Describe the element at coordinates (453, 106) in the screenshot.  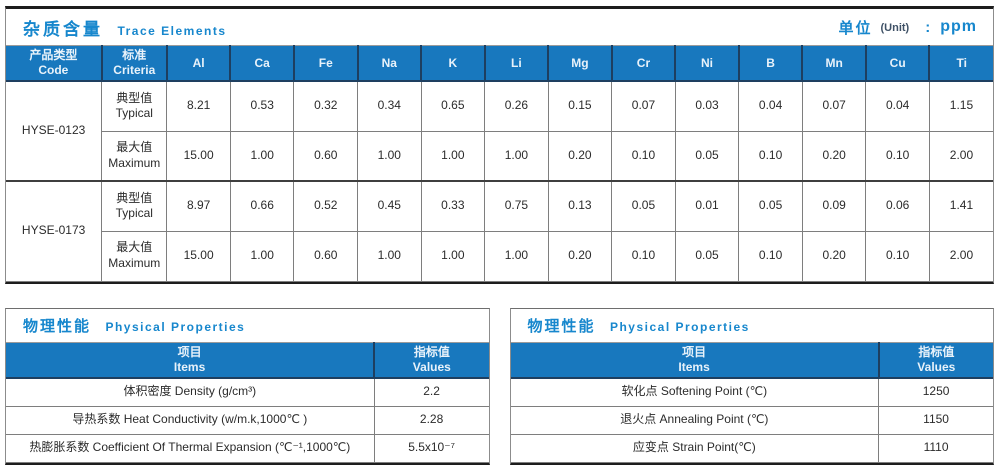
I see `value-cell: 0.65` at that location.